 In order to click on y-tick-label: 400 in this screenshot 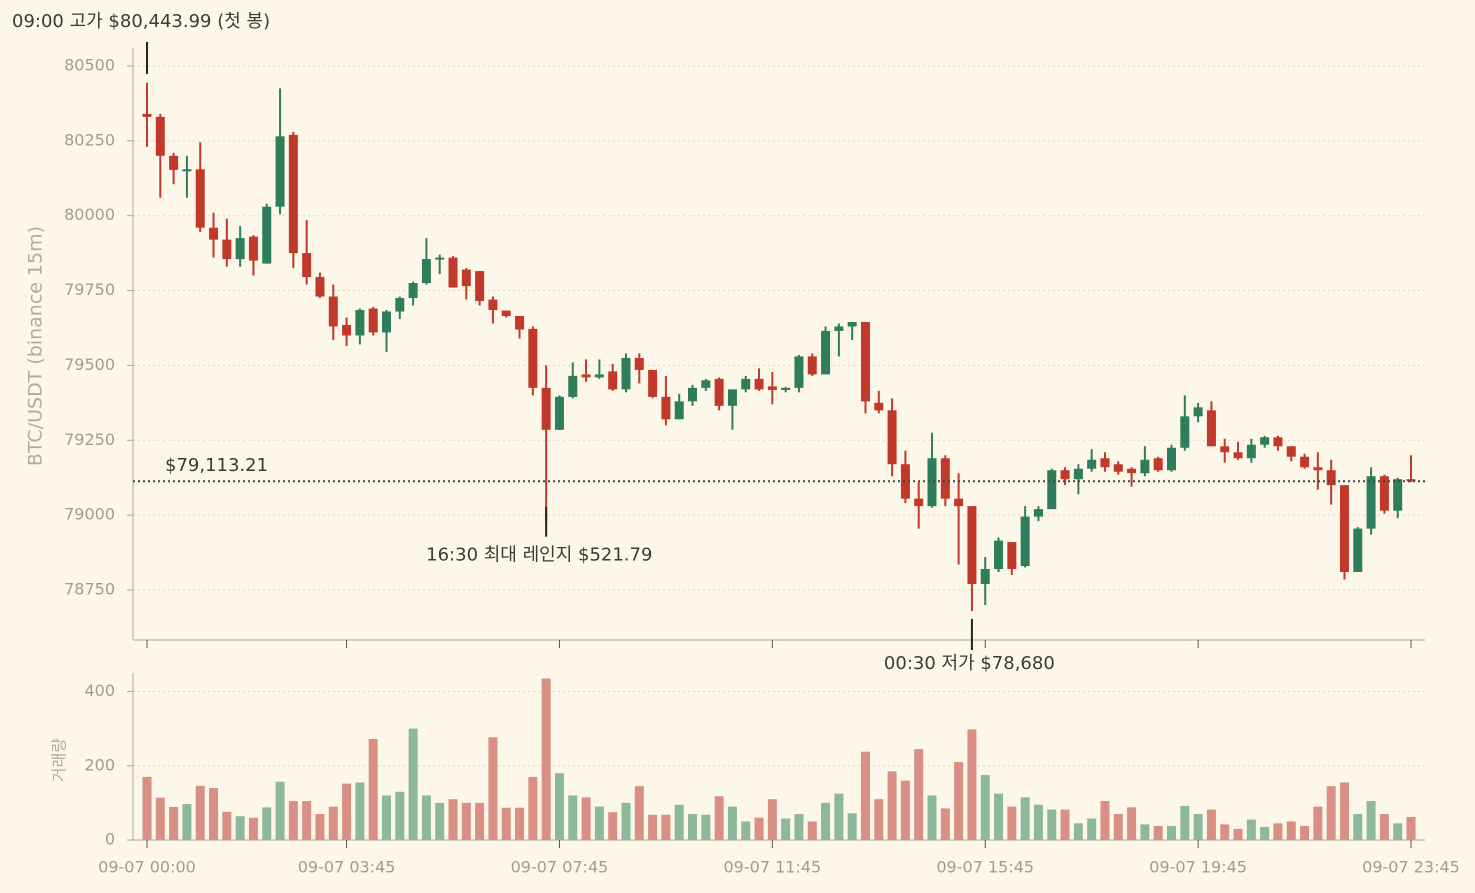, I will do `click(99, 690)`.